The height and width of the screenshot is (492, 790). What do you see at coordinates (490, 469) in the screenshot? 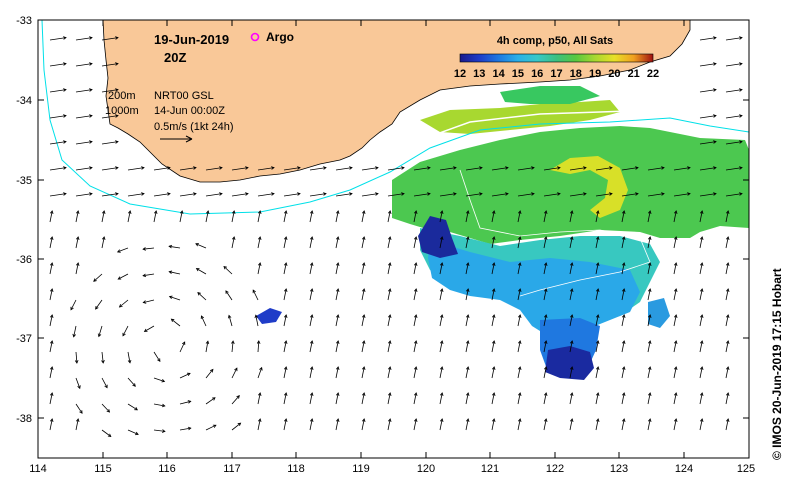
I see `x-tick-label: 121` at bounding box center [490, 469].